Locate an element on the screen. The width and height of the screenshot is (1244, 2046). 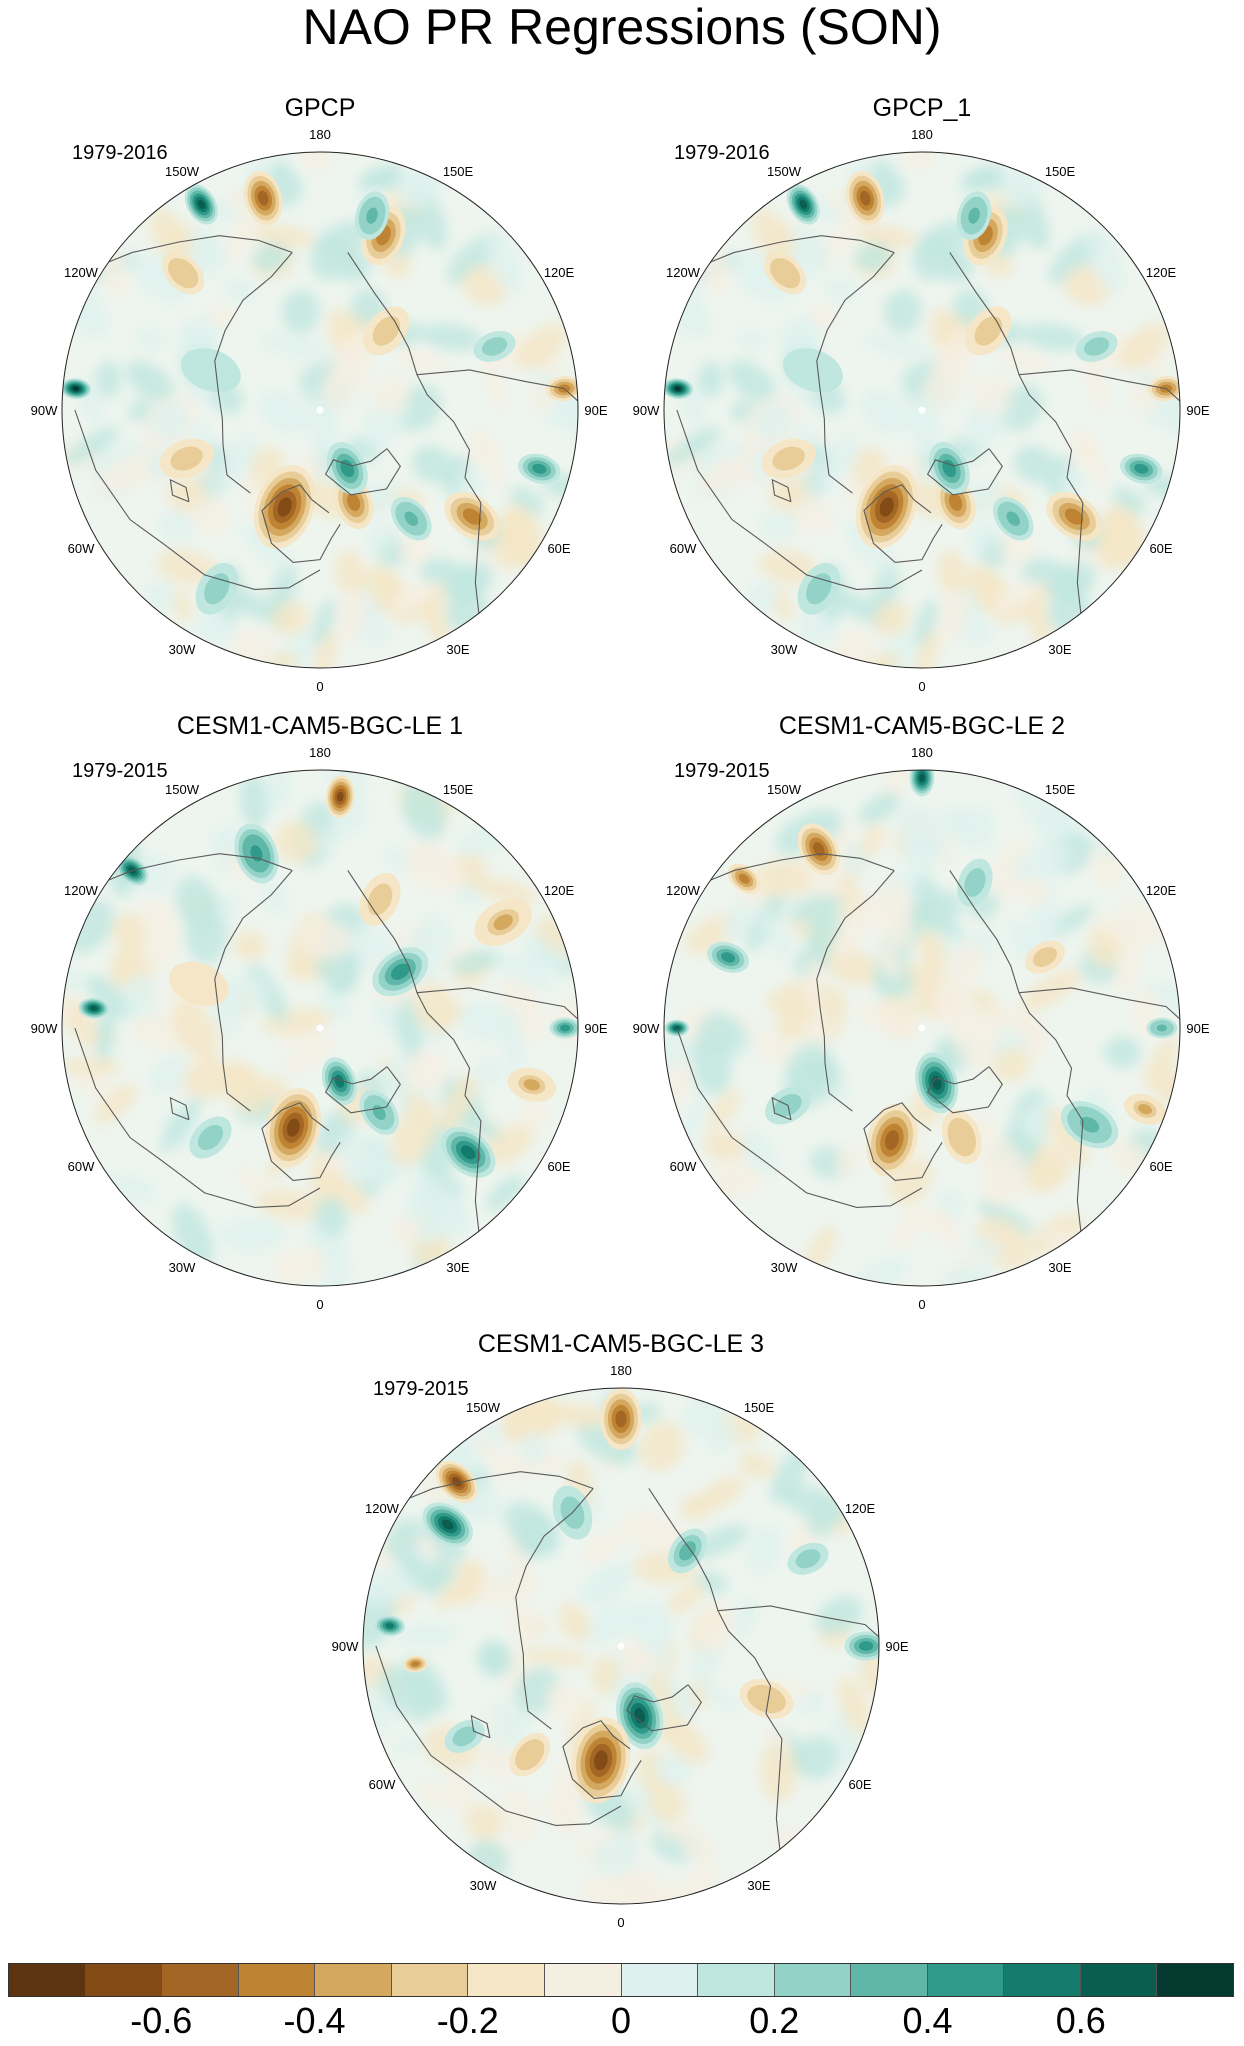
panel-period: 1979-2015 is located at coordinates (120, 771).